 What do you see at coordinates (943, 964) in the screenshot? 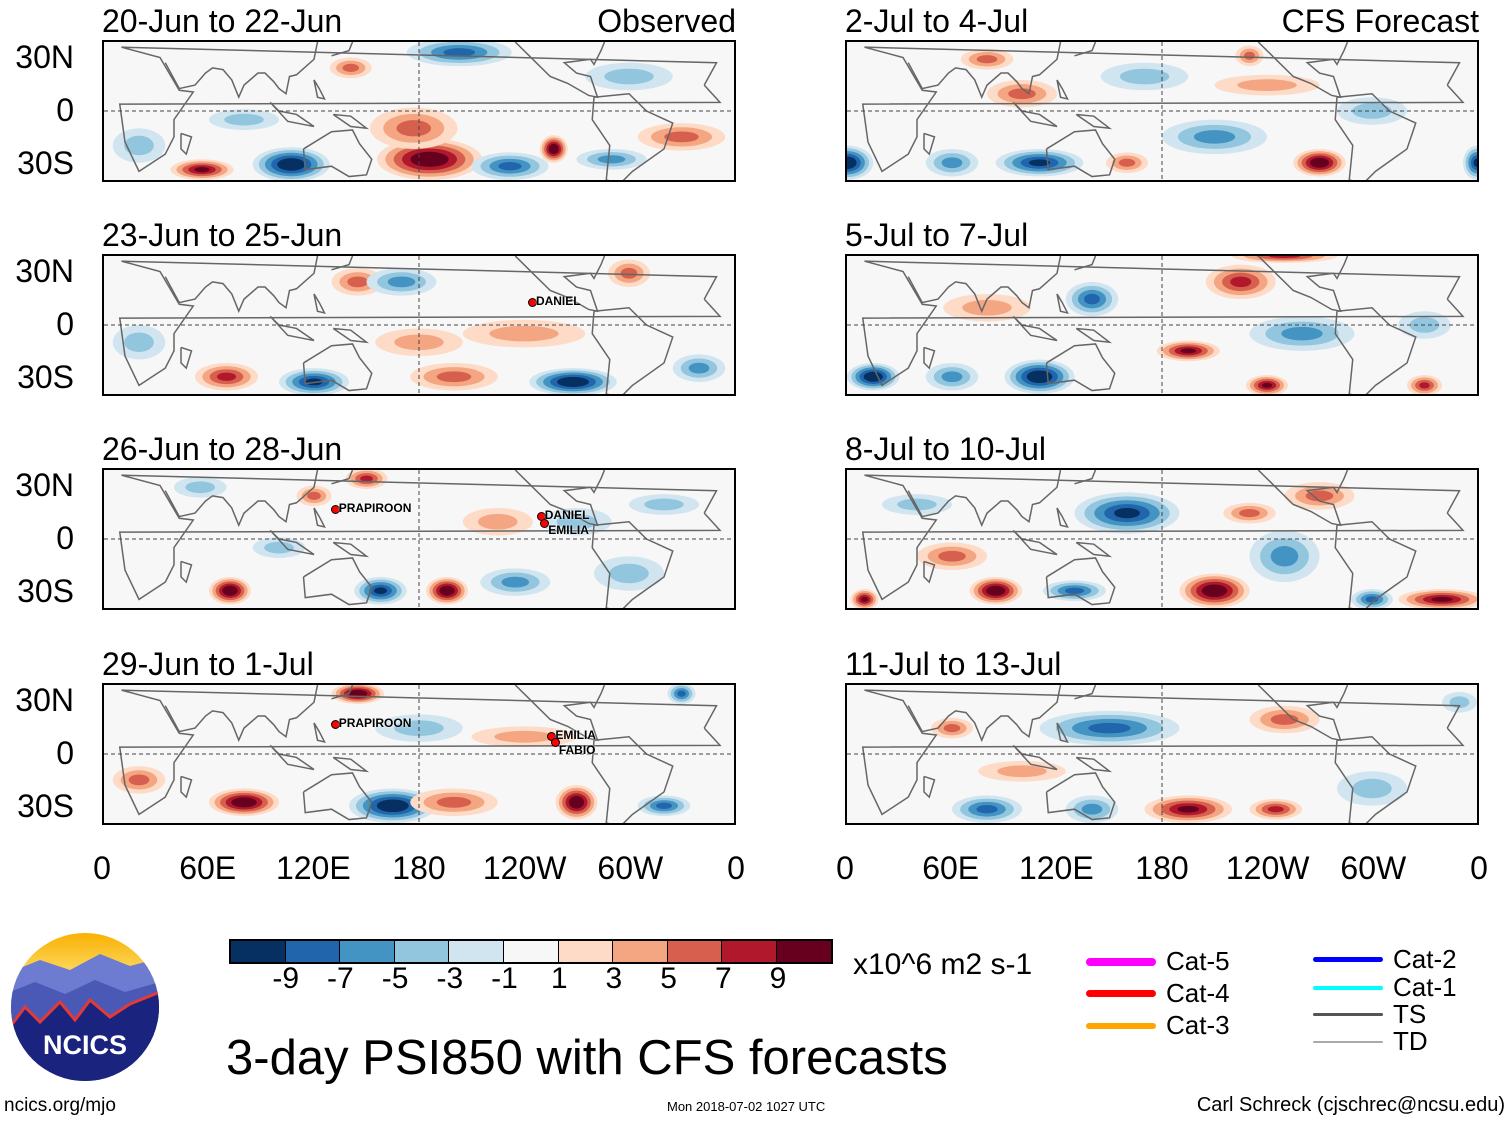
I see `colorbar-units: x10^6 m2 s-1` at bounding box center [943, 964].